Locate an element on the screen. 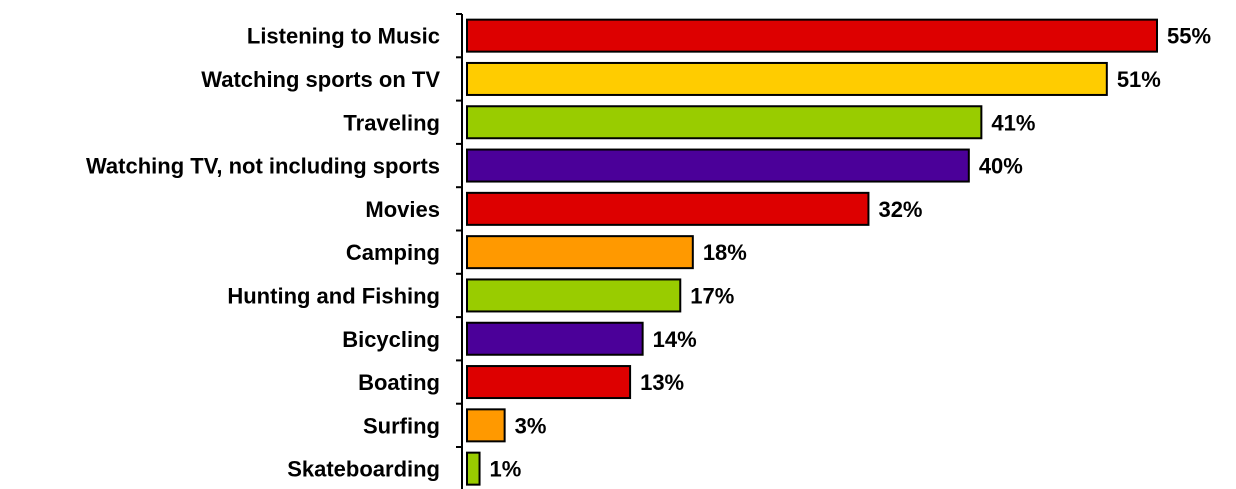  category-label-watching-tv-not-including-sports: Watching TV, not including sports is located at coordinates (263, 166).